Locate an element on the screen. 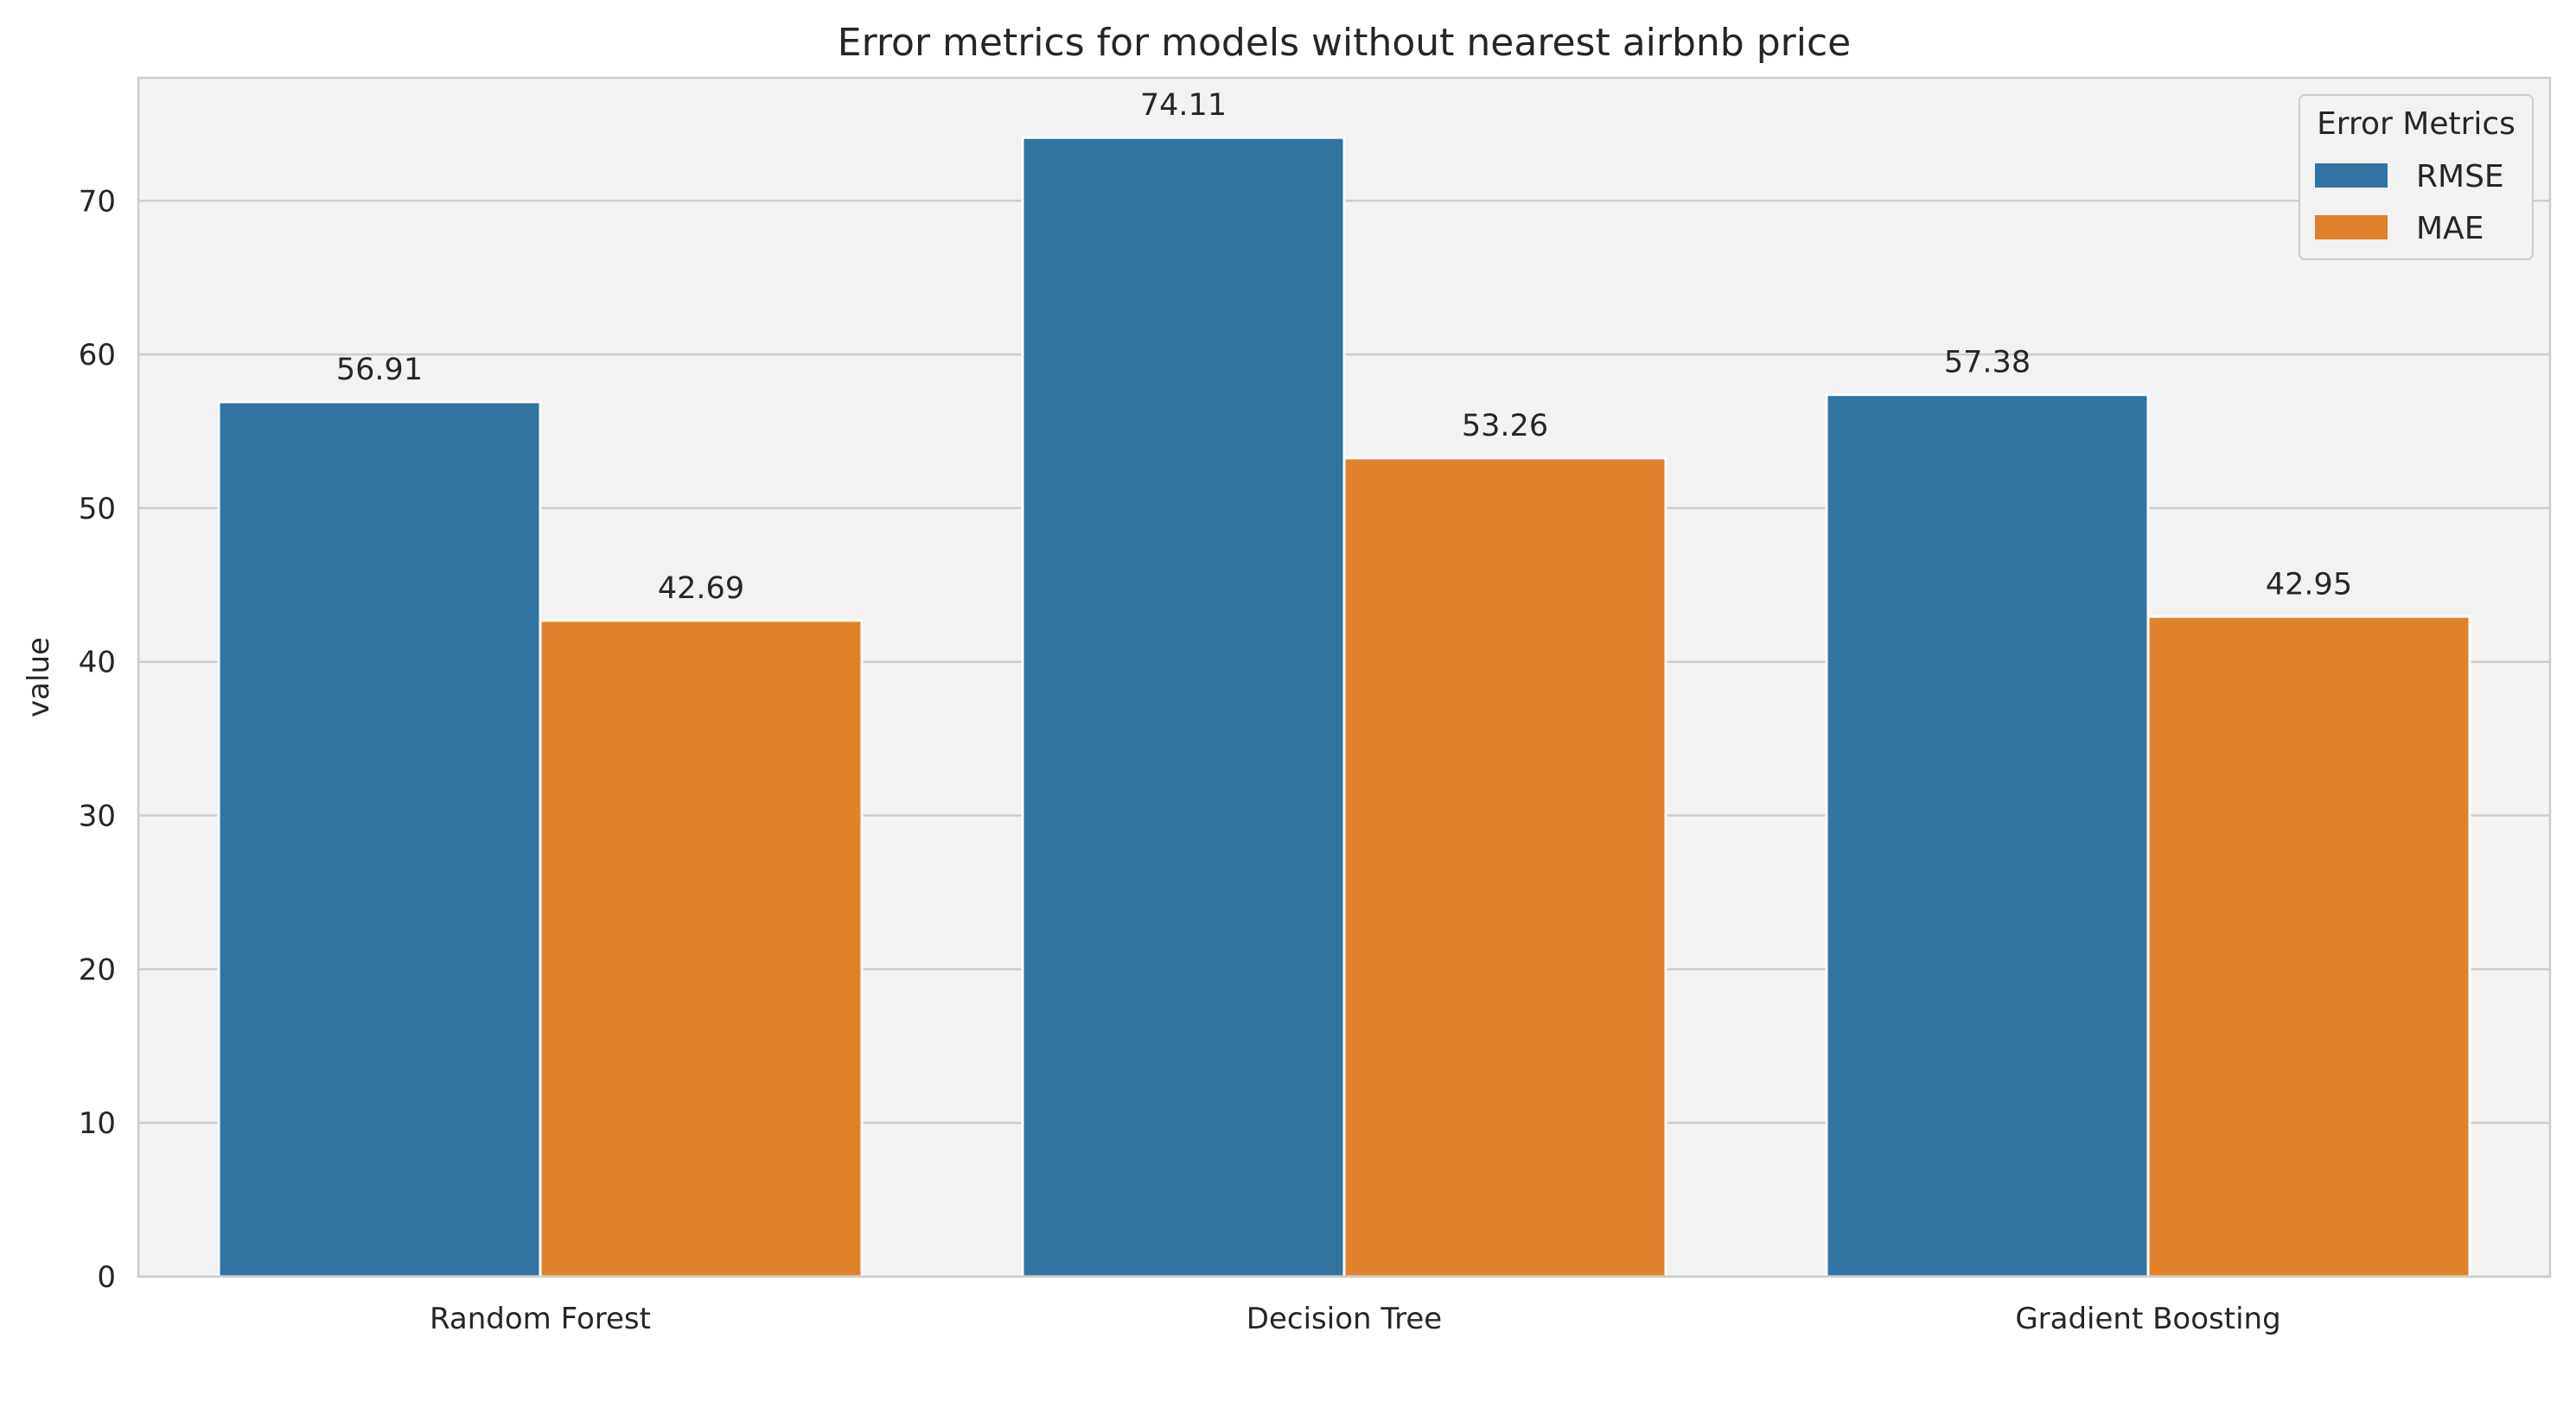 This screenshot has width=2576, height=1408. bar-data-label: 56.91 is located at coordinates (379, 370).